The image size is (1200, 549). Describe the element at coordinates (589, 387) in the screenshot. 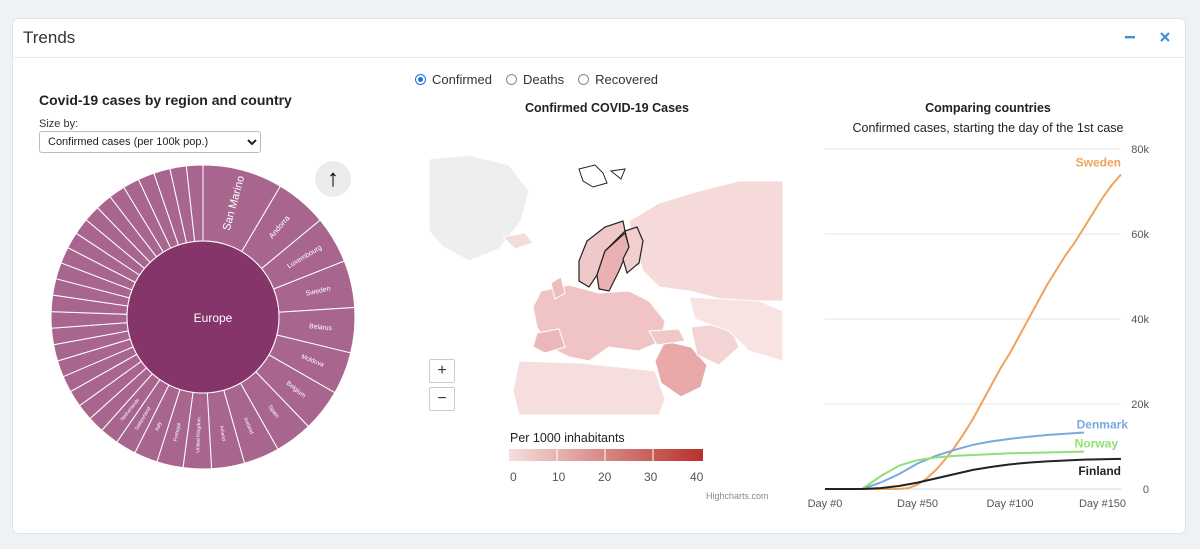

I see `africa-shape` at that location.